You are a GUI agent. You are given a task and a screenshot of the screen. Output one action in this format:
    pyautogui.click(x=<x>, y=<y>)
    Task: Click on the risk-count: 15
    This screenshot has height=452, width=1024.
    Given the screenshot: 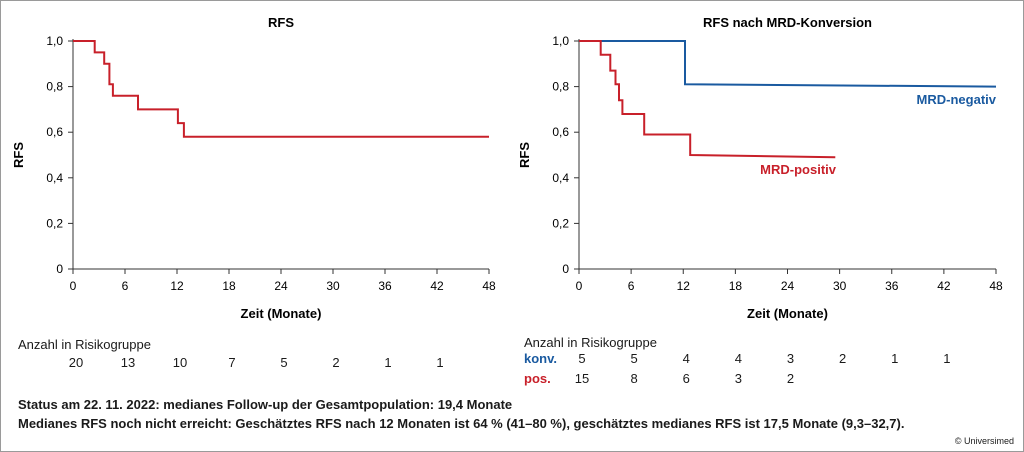 What is the action you would take?
    pyautogui.click(x=582, y=378)
    